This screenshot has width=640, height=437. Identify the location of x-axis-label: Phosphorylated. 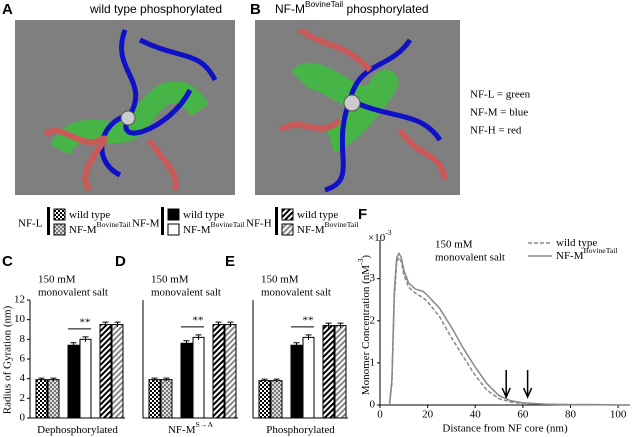
(300, 430).